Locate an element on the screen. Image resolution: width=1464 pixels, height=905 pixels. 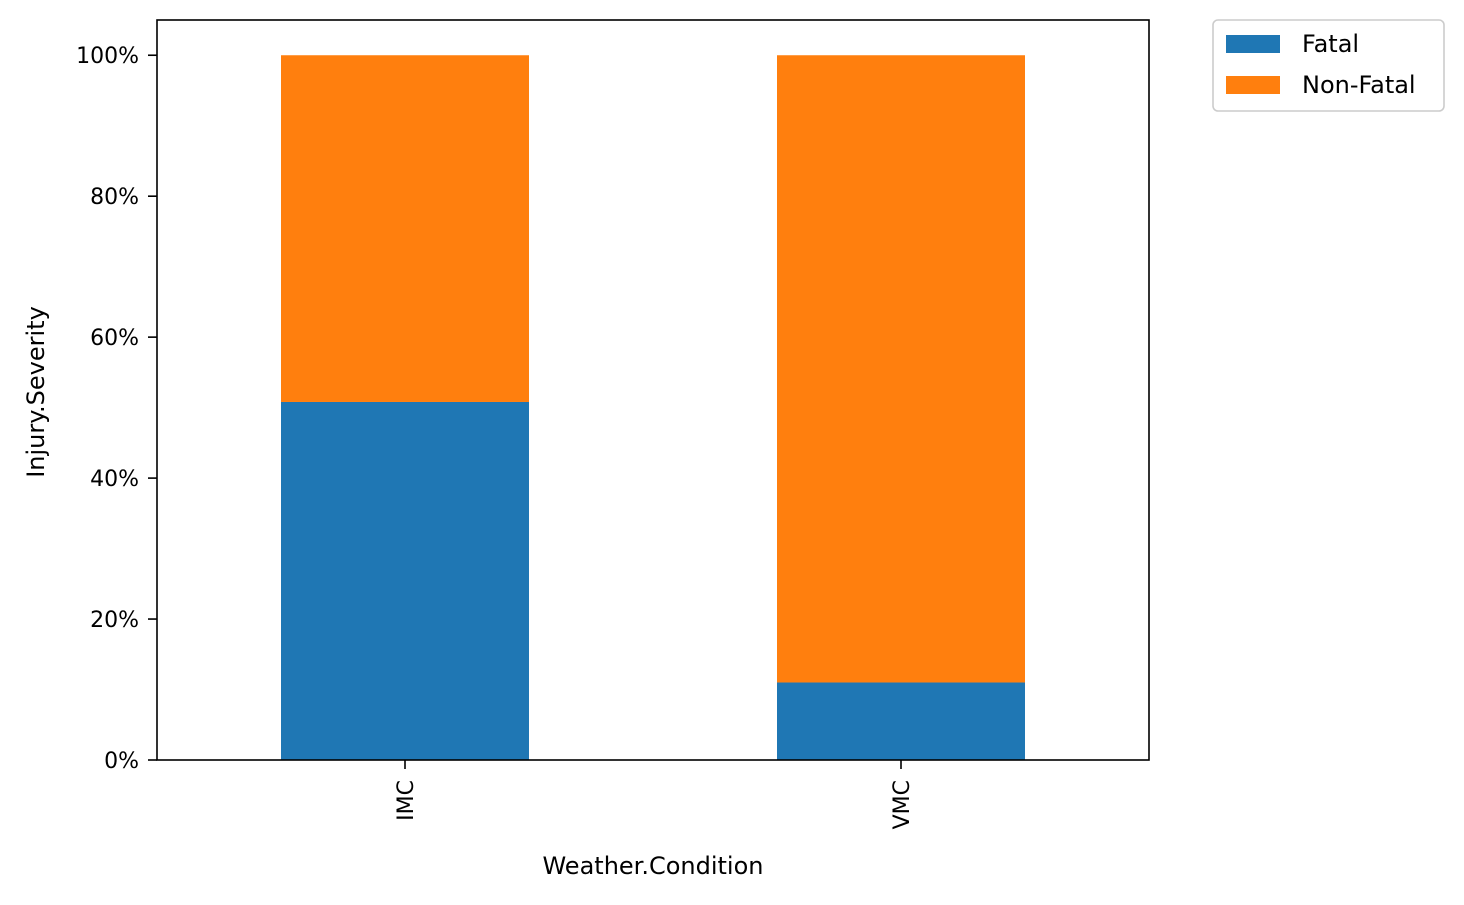
bar-non-fatal-imc is located at coordinates (405, 228).